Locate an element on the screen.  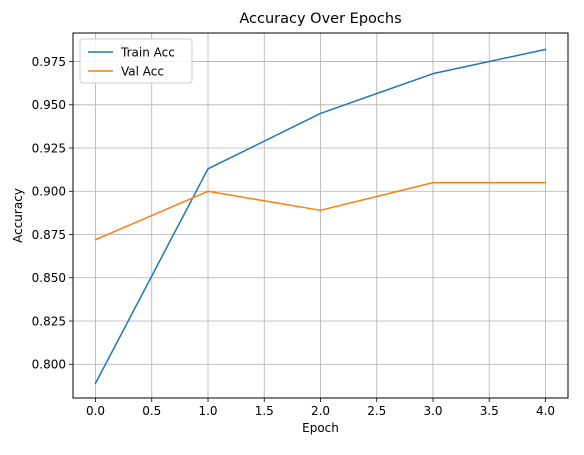
x-tick-label: 1.5 is located at coordinates (264, 411).